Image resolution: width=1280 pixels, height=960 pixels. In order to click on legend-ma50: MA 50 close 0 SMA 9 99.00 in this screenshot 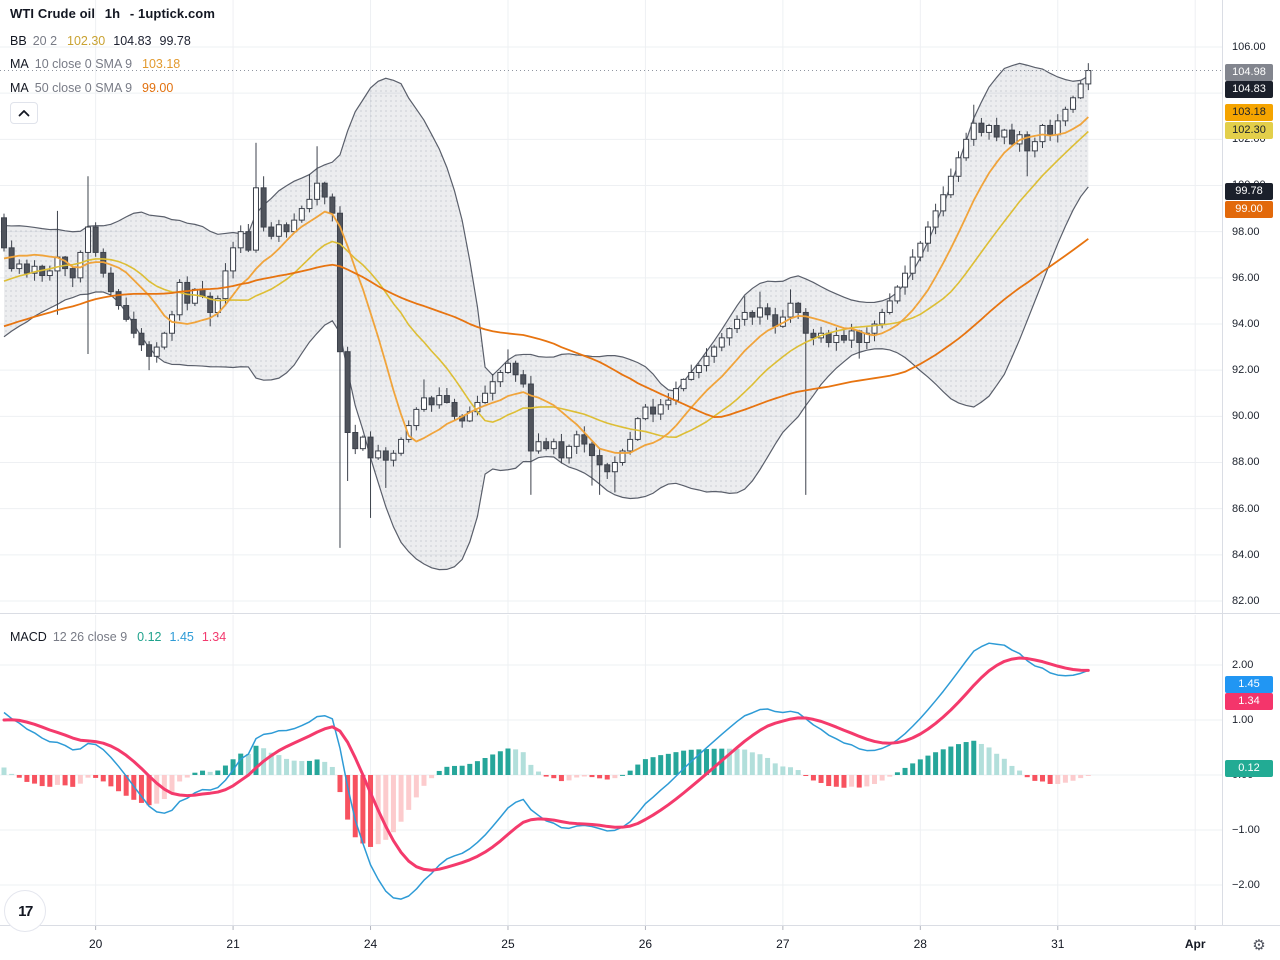, I will do `click(95, 88)`.